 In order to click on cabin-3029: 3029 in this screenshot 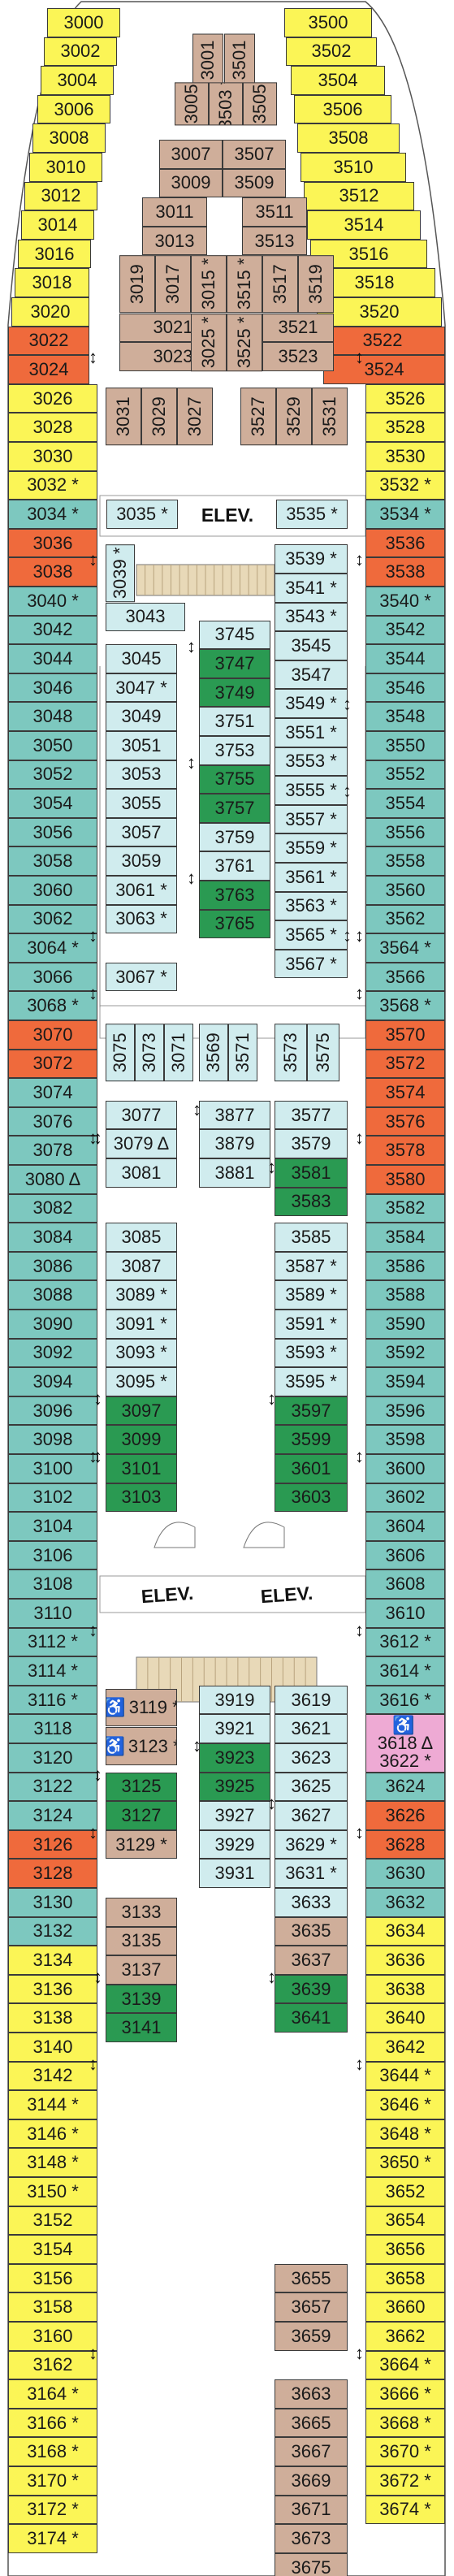, I will do `click(159, 416)`.